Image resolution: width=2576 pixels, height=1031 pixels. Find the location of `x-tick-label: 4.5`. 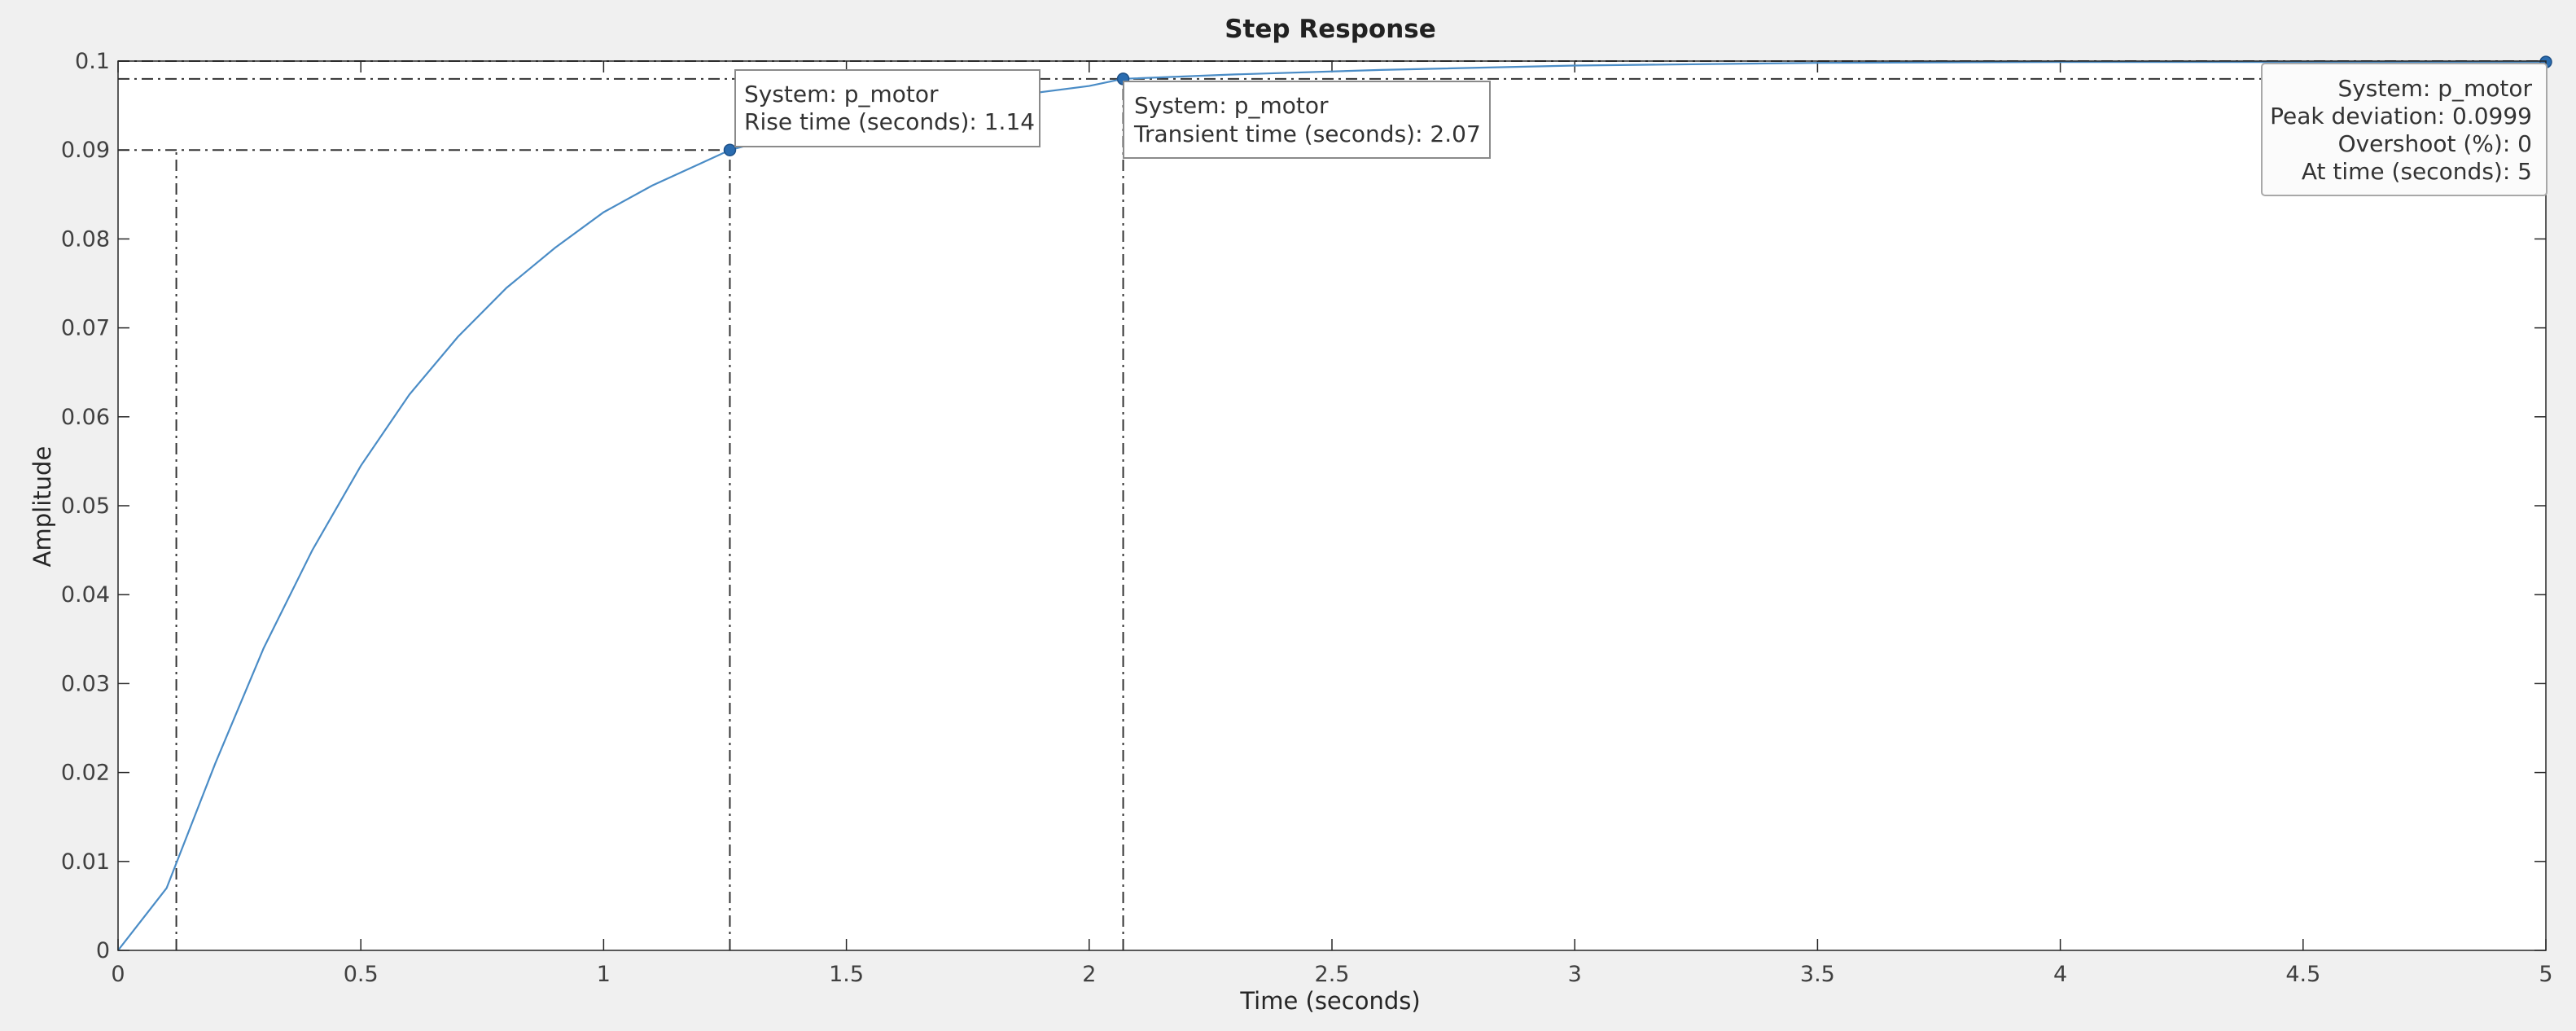

x-tick-label: 4.5 is located at coordinates (2302, 974).